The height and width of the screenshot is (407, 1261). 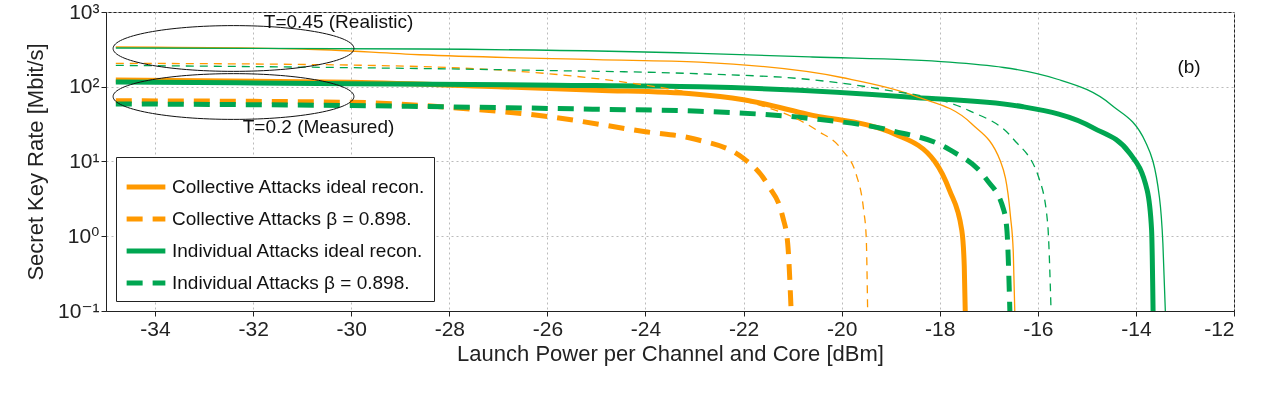 I want to click on x-tick-label: -22, so click(x=744, y=328).